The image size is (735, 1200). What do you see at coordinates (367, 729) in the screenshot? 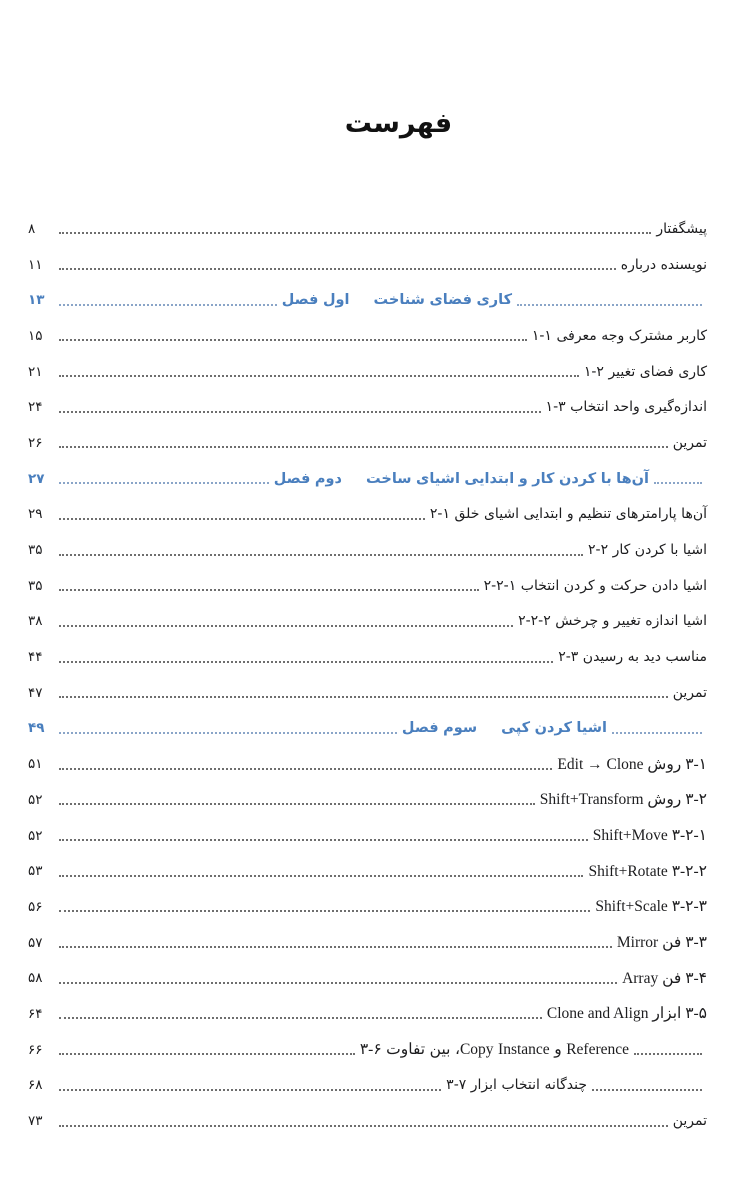
I see `toc-row: ۴۹ فصل سوم کپی کردن اشیا` at bounding box center [367, 729].